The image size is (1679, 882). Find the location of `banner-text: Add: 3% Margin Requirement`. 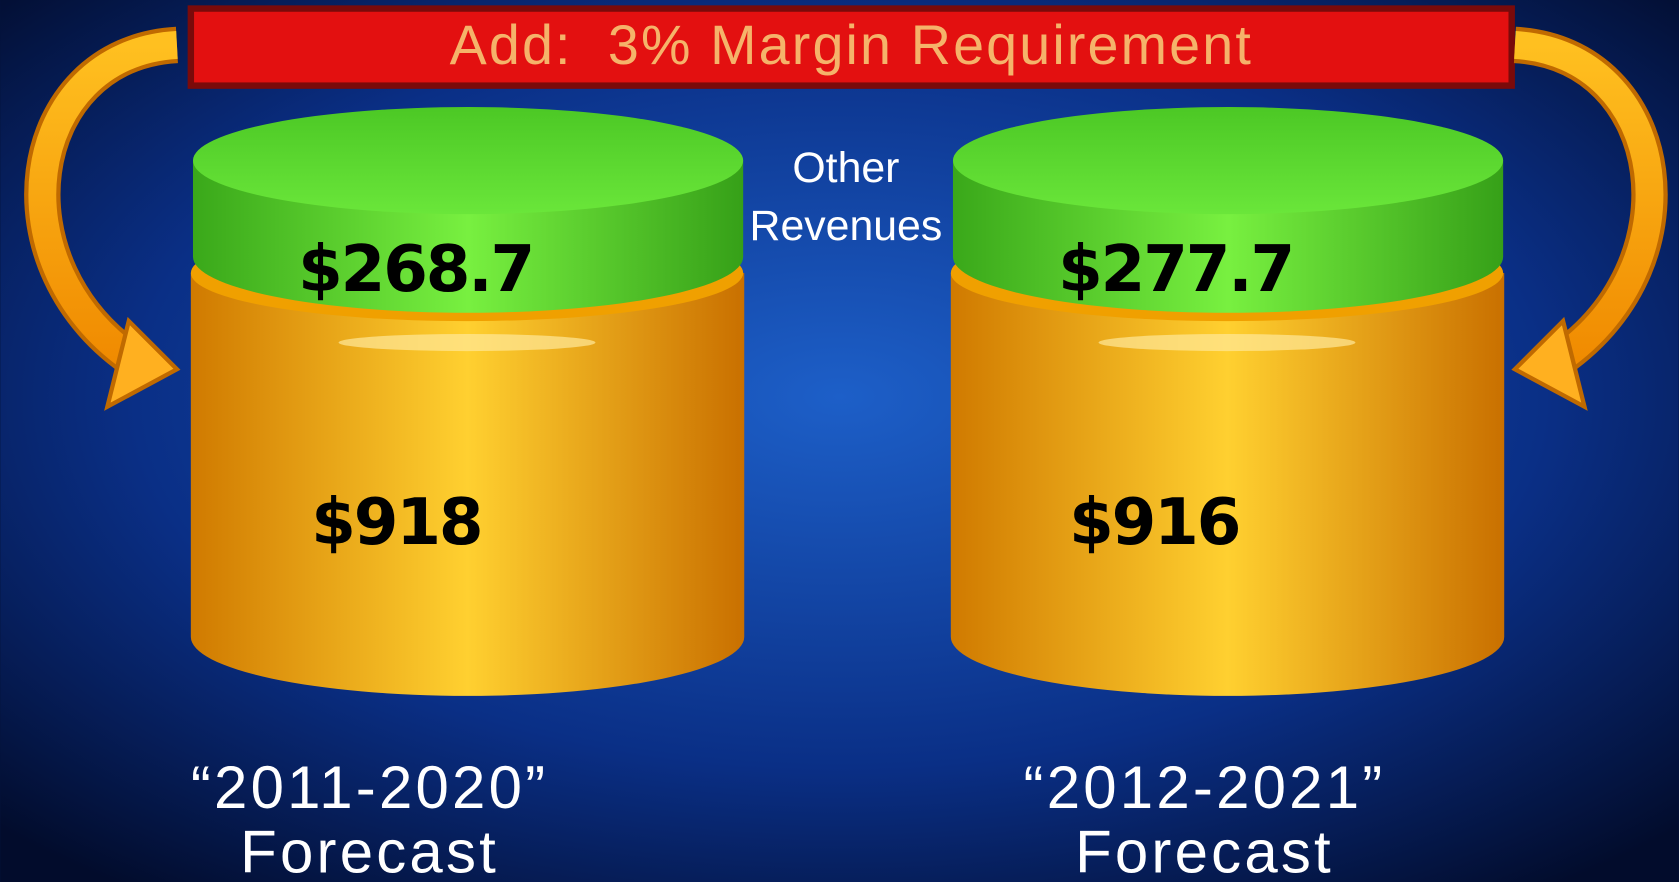

banner-text: Add: 3% Margin Requirement is located at coordinates (851, 45).